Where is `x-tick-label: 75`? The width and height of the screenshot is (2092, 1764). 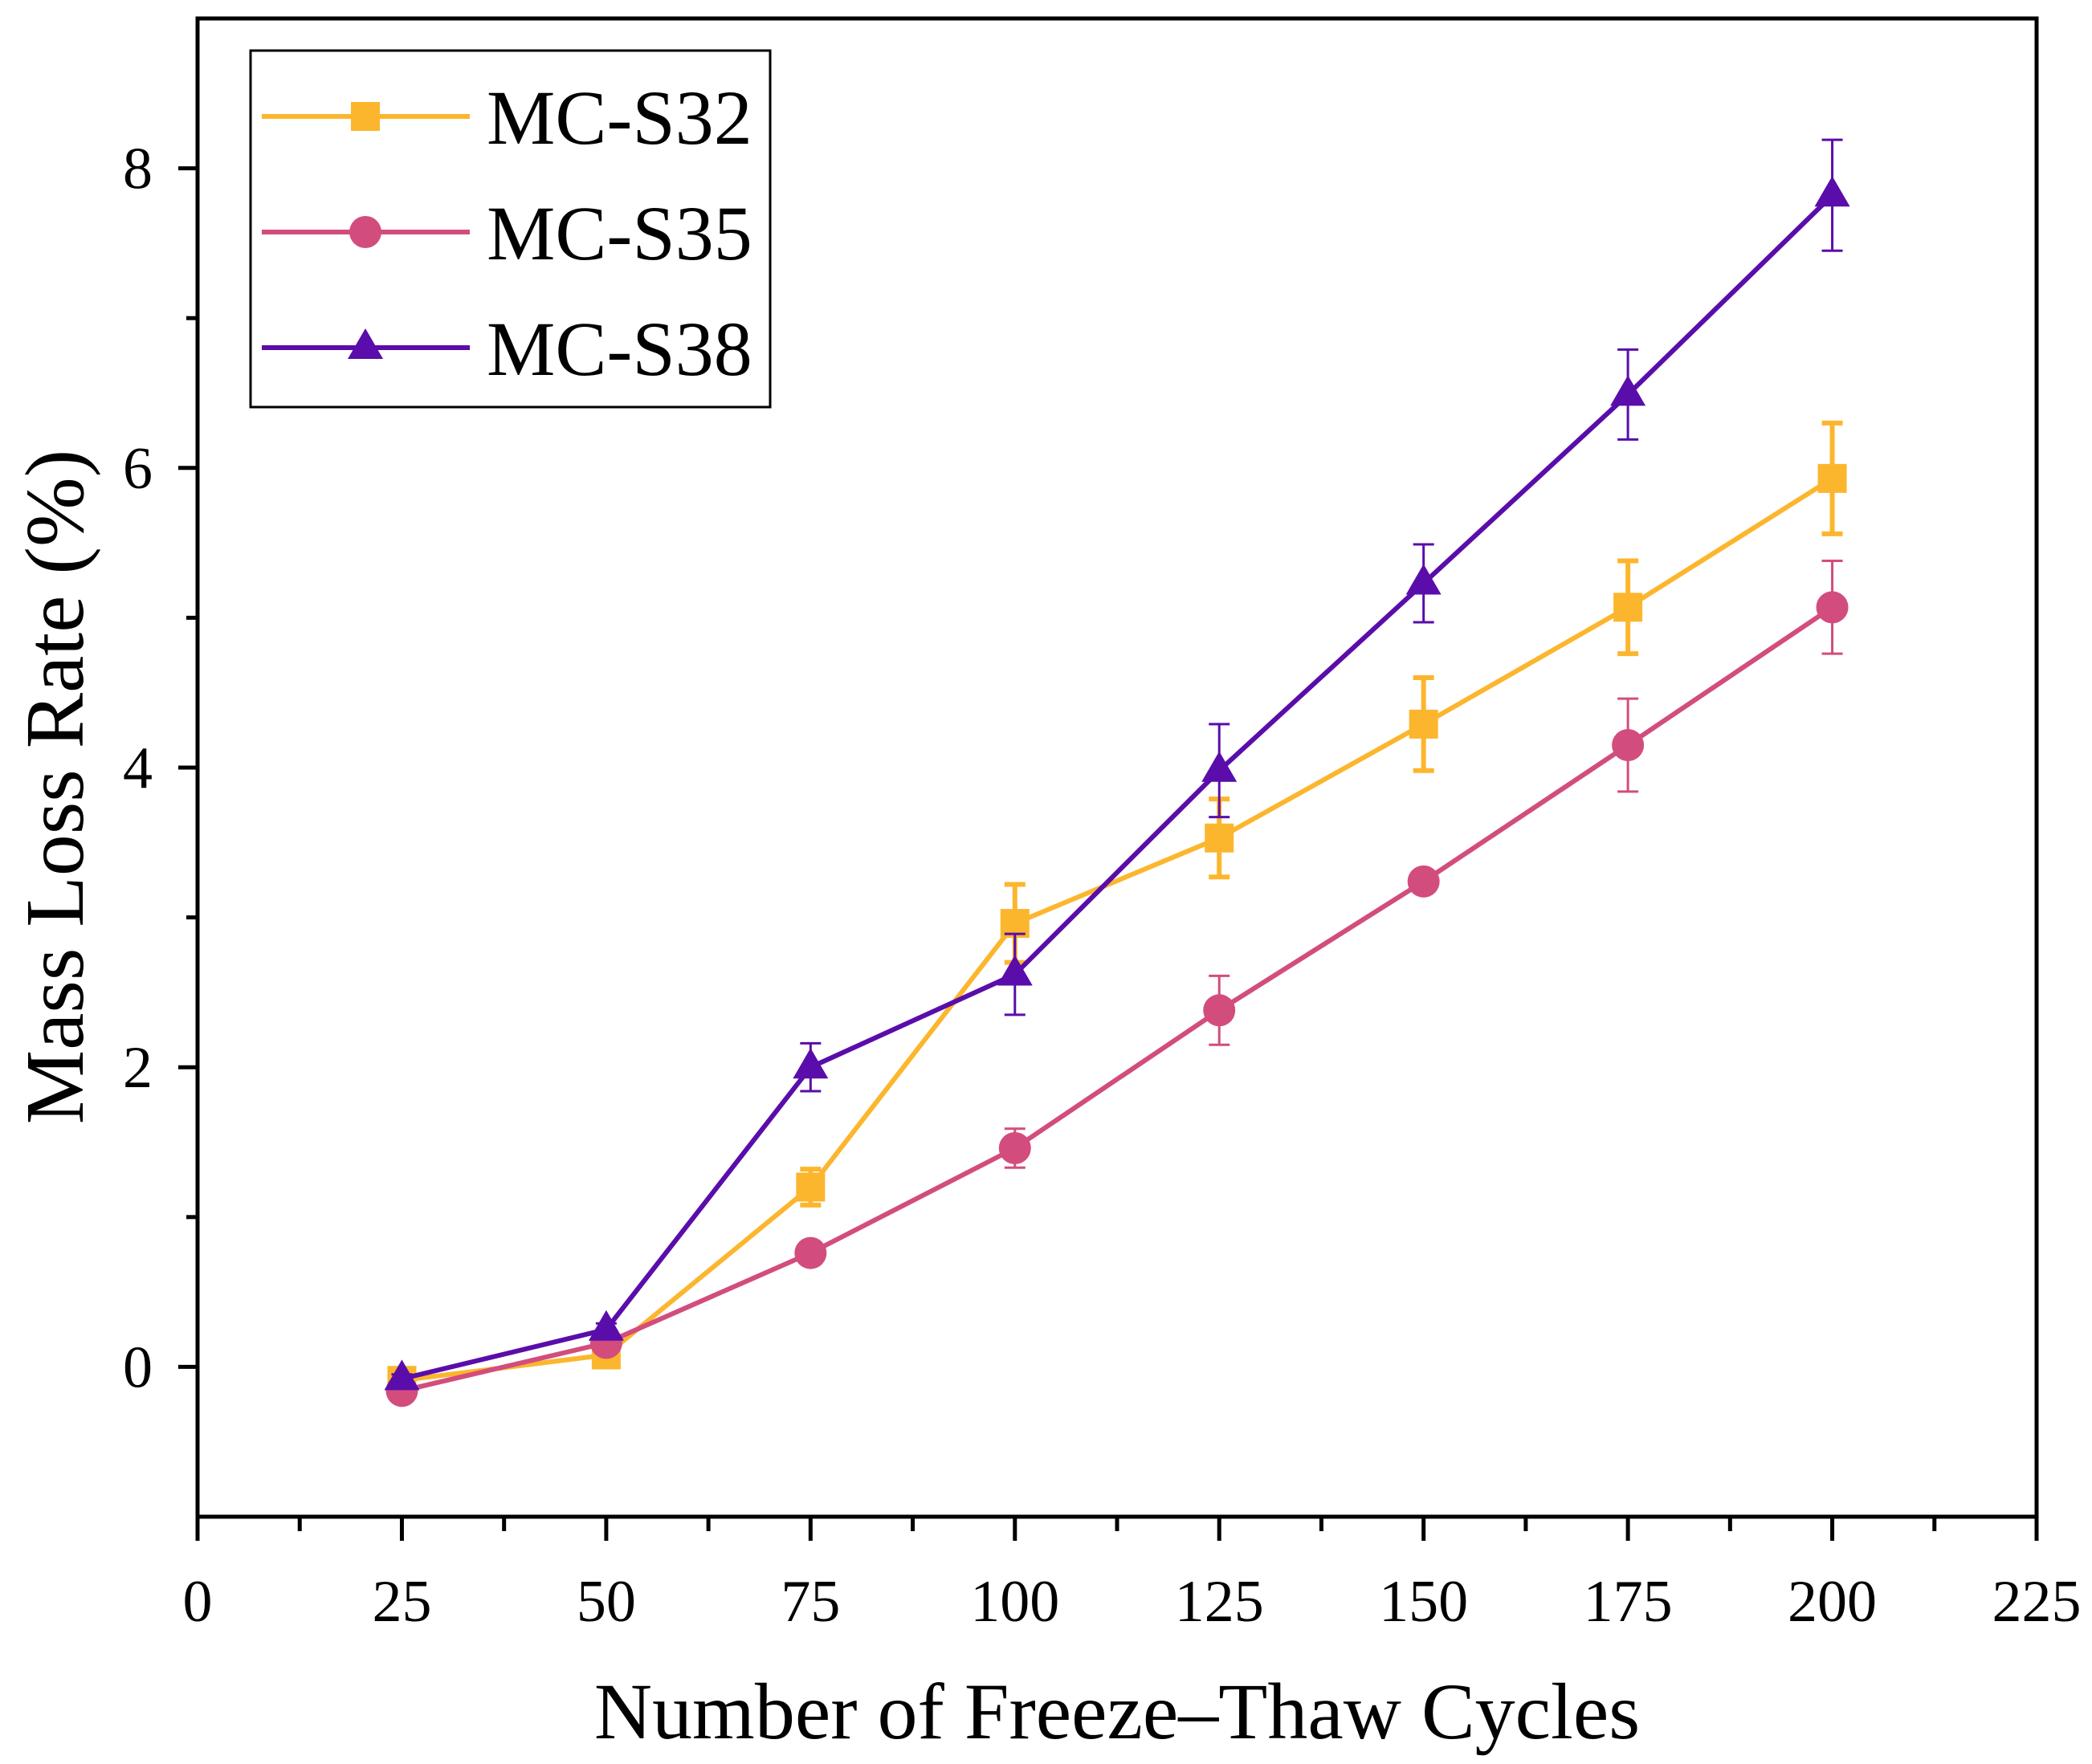 x-tick-label: 75 is located at coordinates (810, 1602).